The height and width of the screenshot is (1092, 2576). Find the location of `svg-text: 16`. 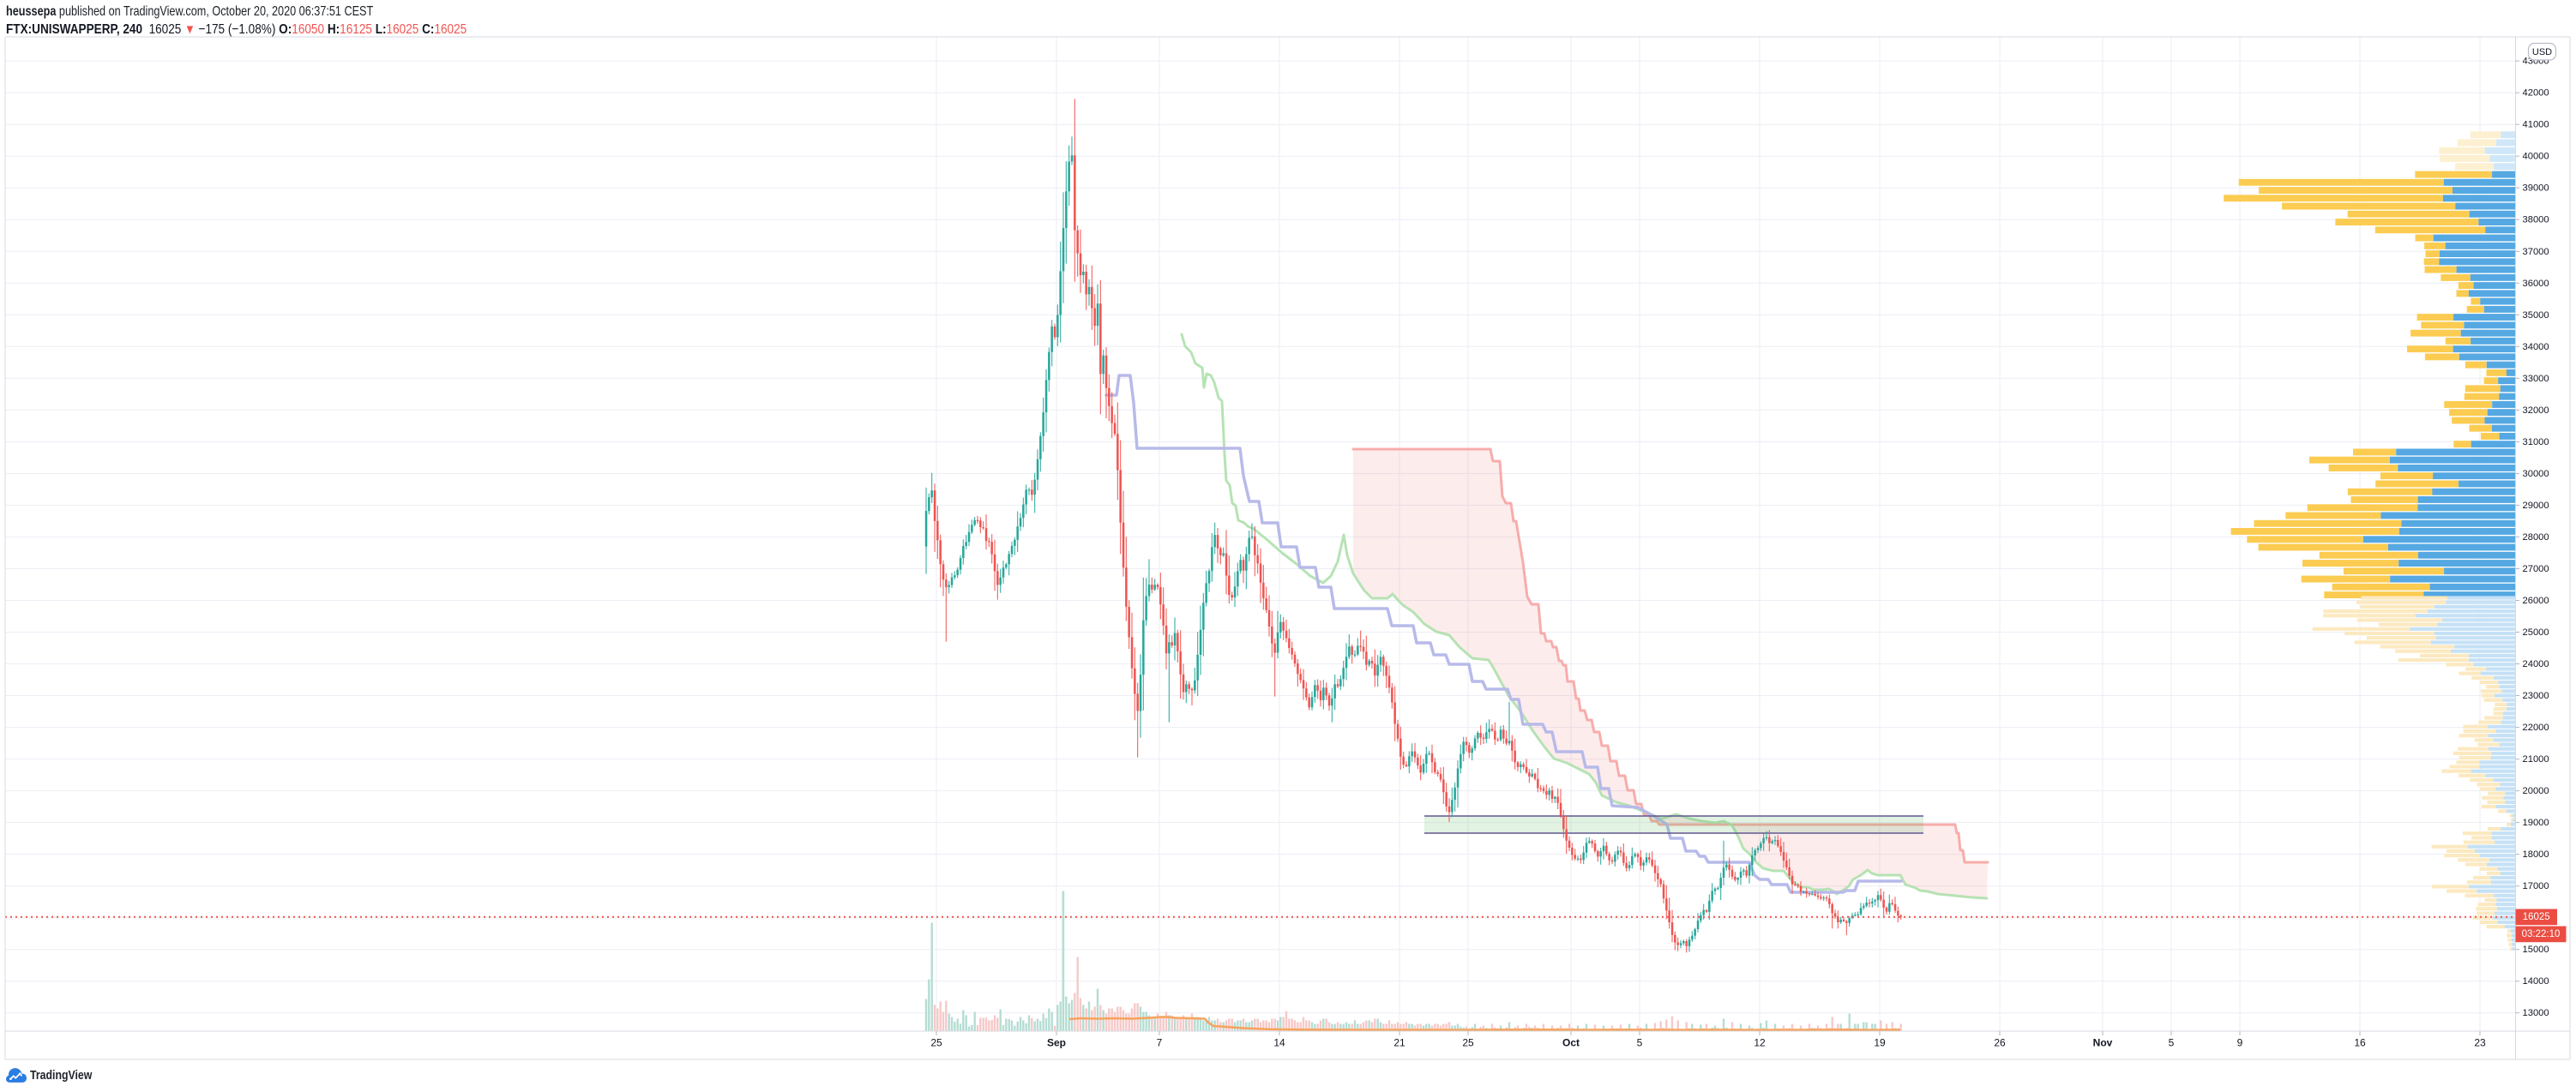

svg-text: 16 is located at coordinates (2360, 1043).